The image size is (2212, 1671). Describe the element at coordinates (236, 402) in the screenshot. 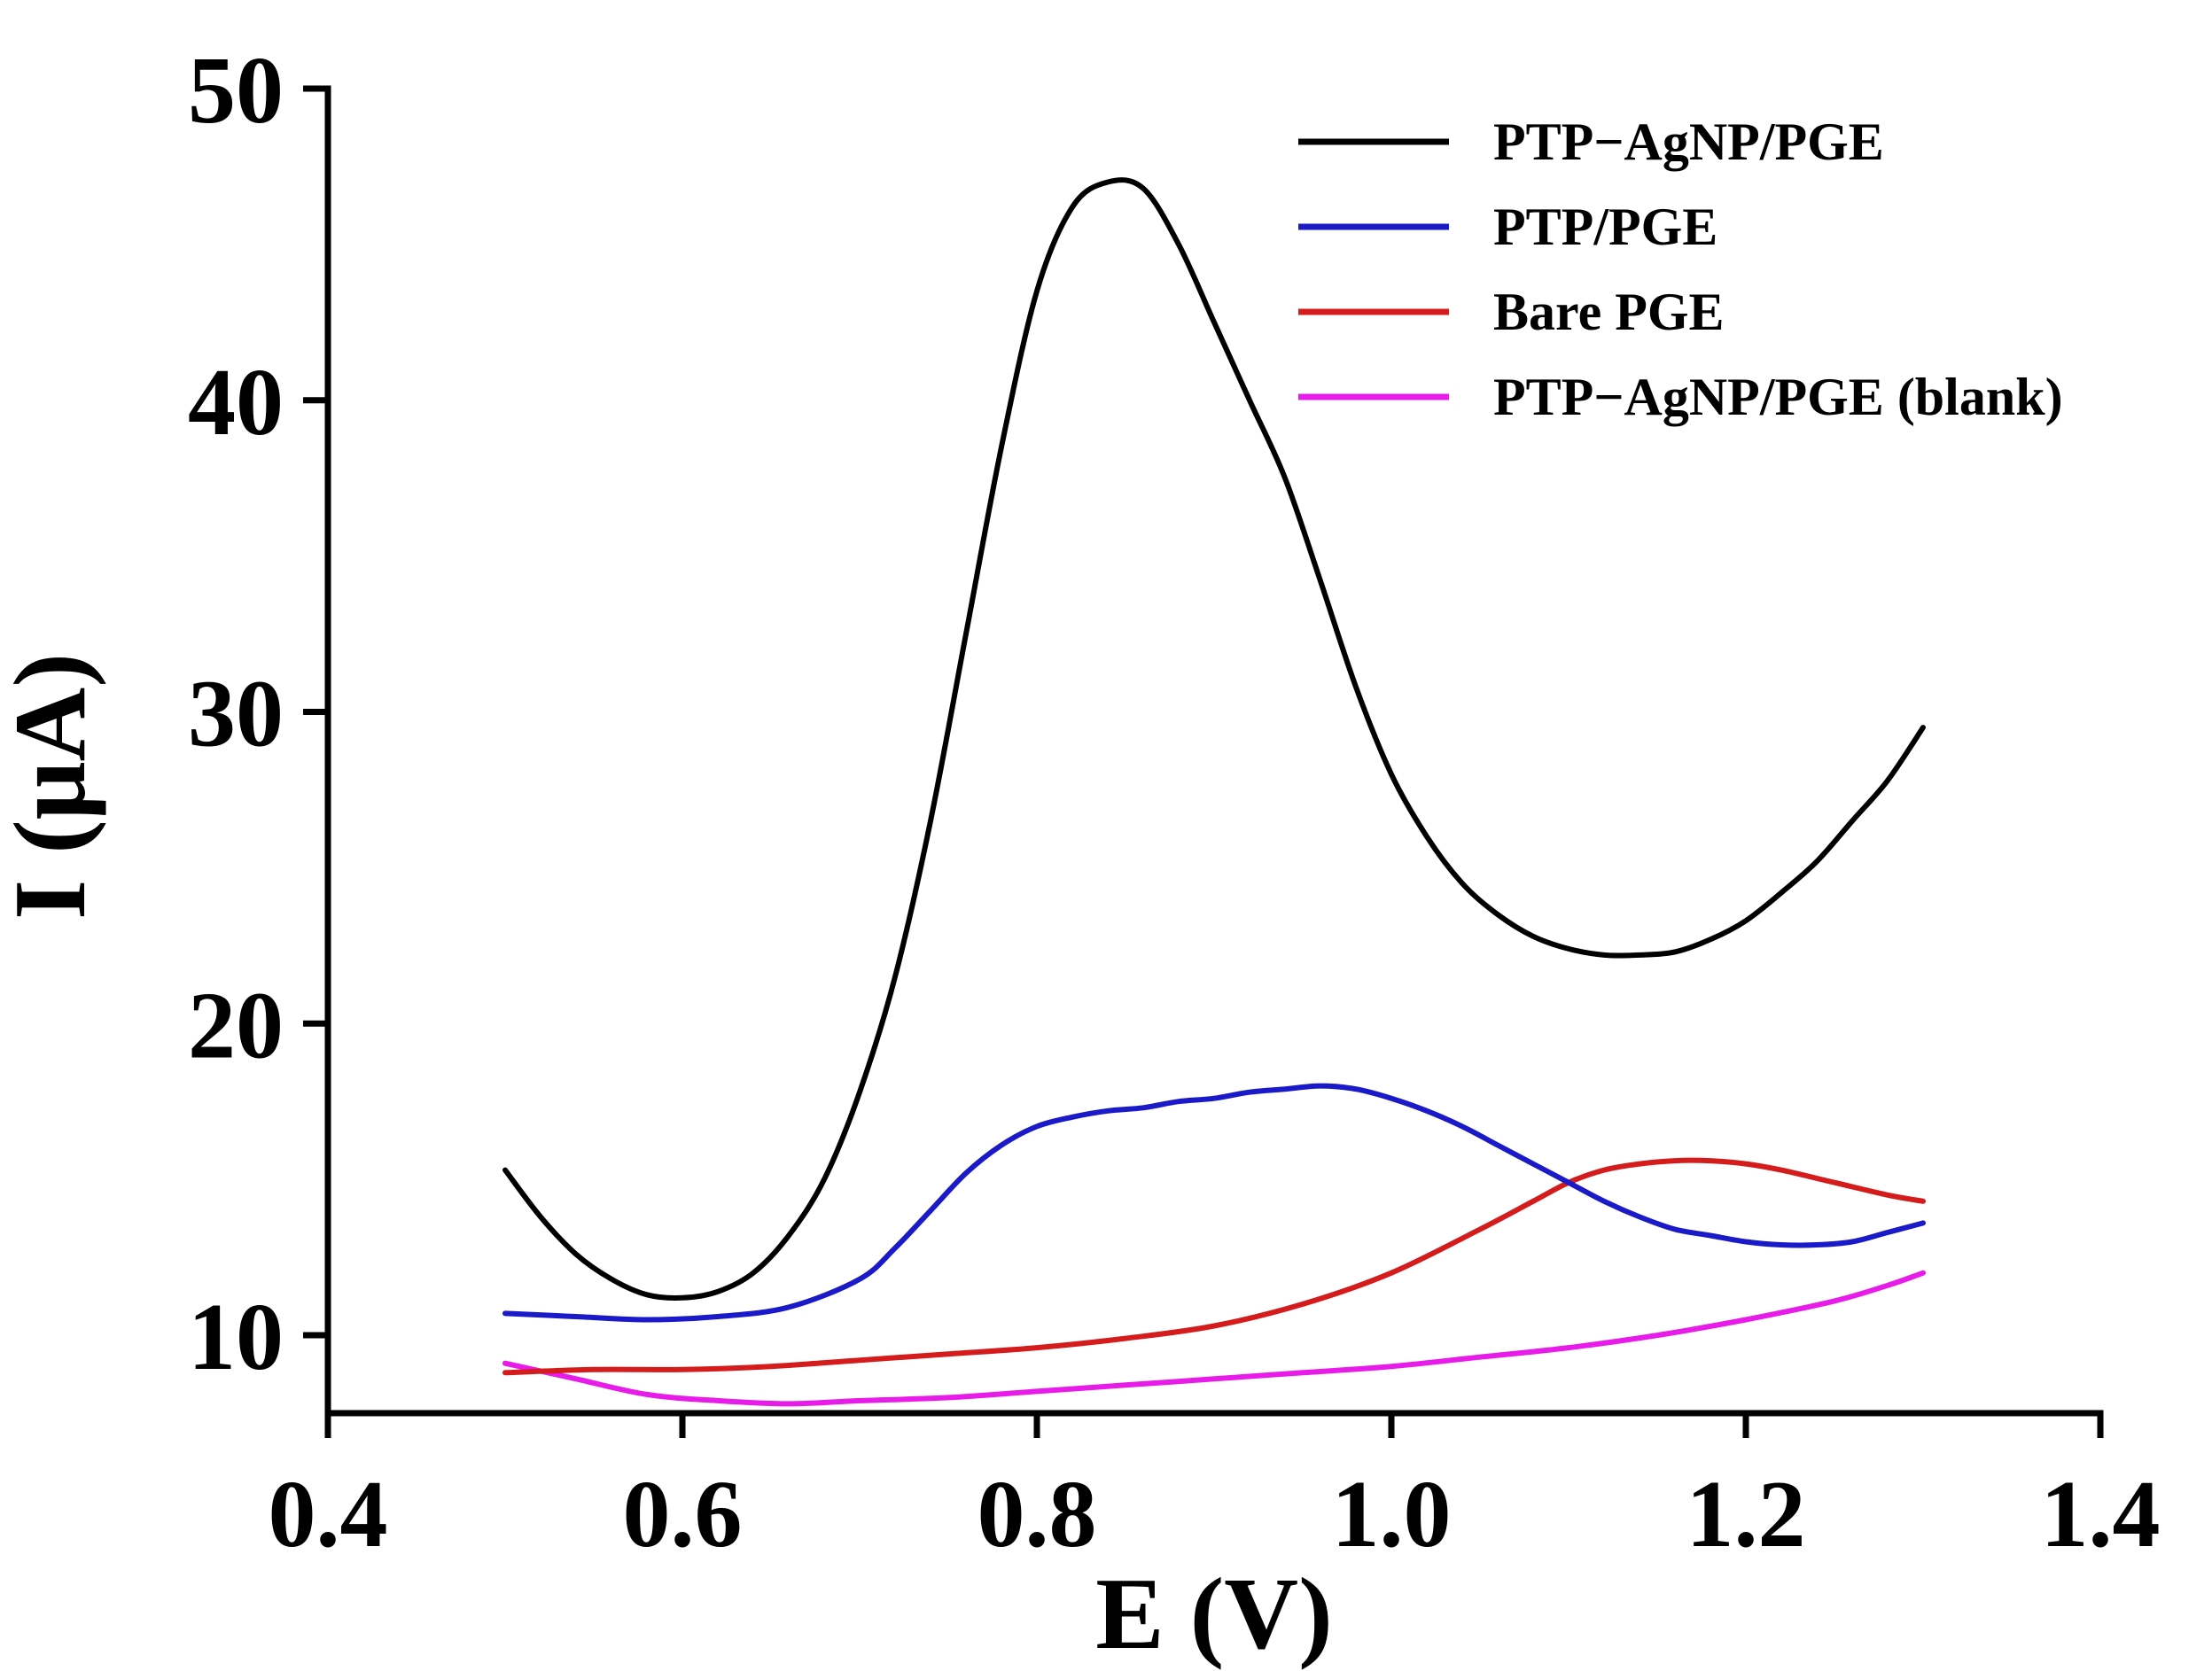

I see `y-tick-label: 40` at that location.